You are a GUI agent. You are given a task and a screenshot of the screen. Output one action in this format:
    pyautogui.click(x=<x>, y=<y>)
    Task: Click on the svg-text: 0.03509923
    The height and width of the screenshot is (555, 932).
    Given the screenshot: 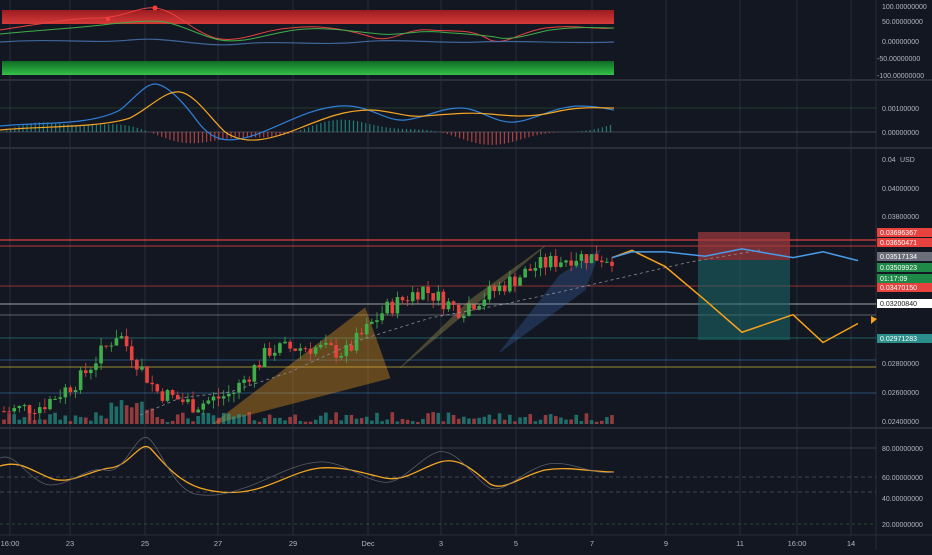 What is the action you would take?
    pyautogui.click(x=898, y=268)
    